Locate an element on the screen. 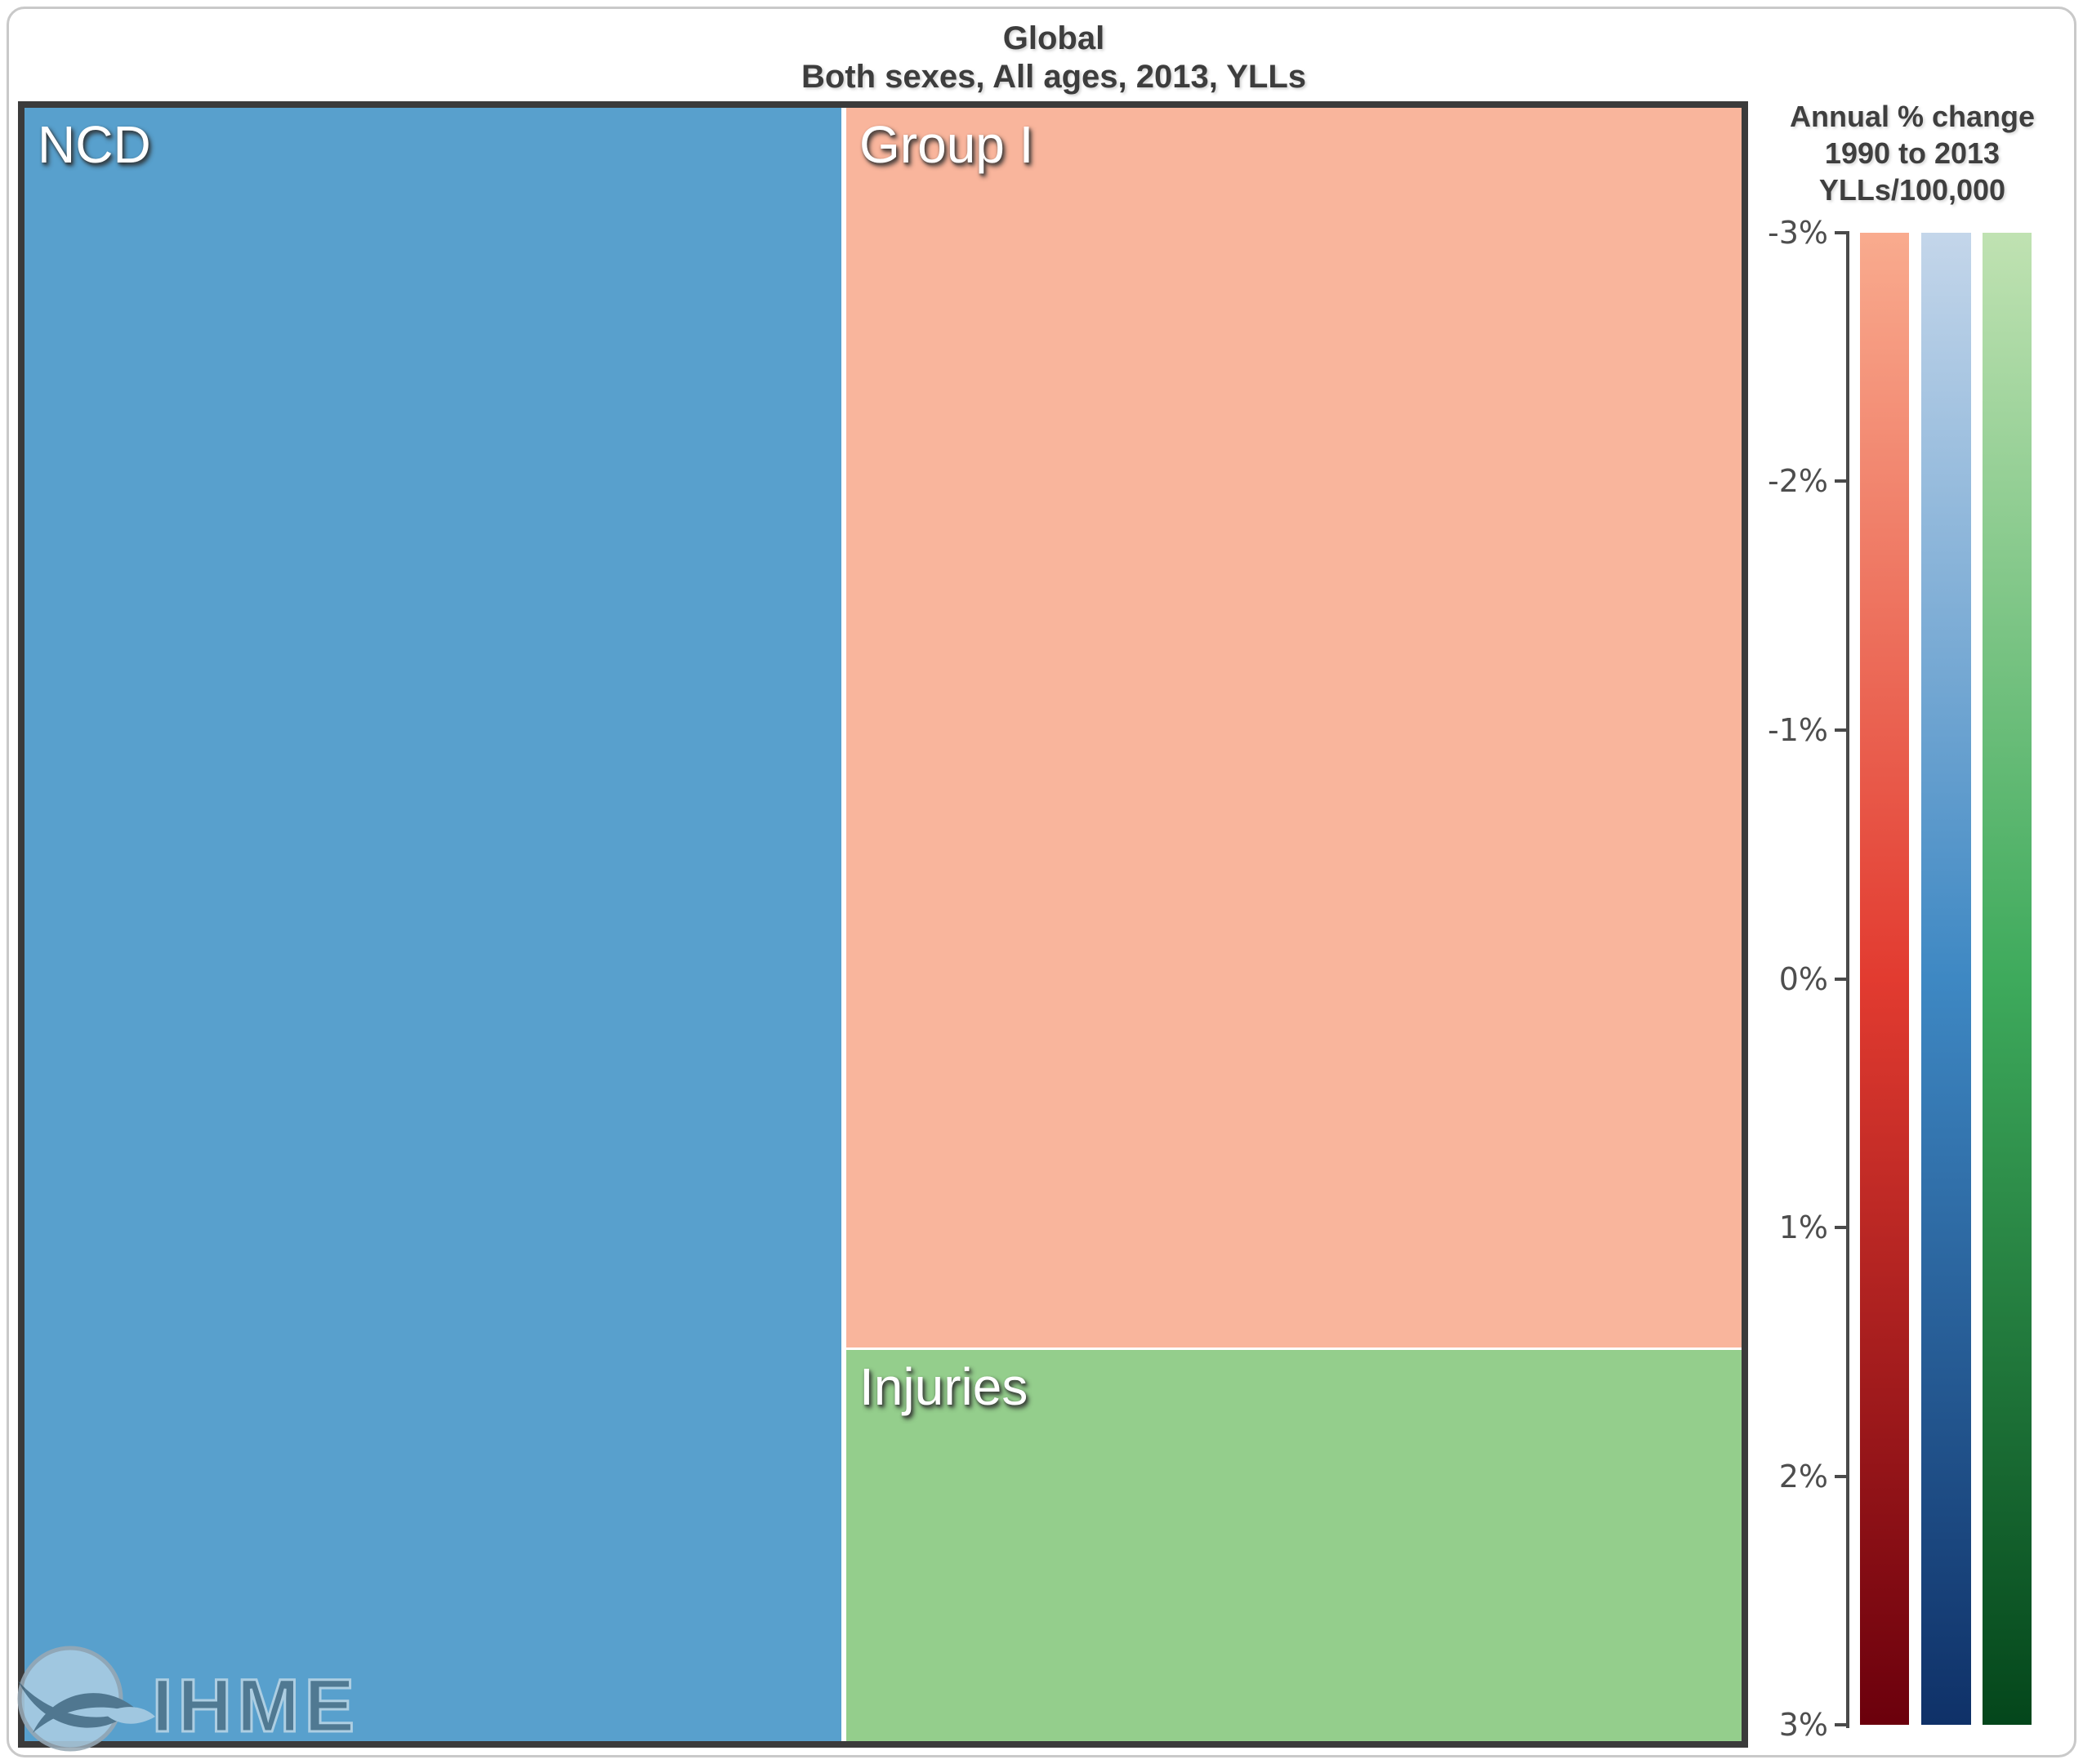 The height and width of the screenshot is (1764, 2083). legend-tick-label: 3% is located at coordinates (1803, 1725).